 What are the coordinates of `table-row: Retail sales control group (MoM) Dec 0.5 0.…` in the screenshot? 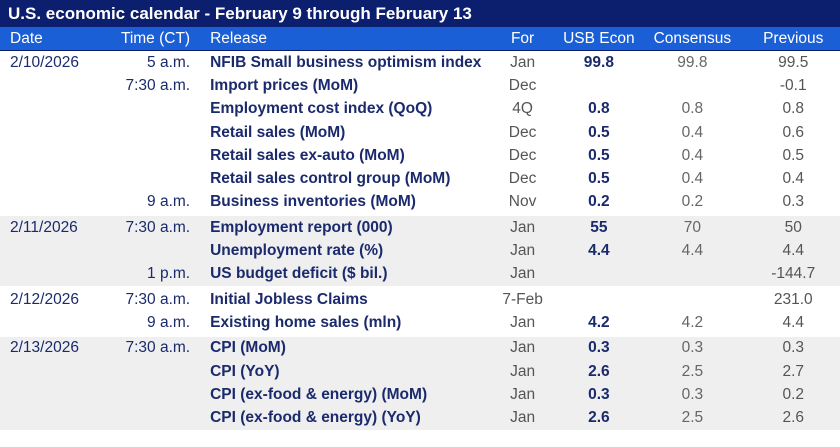 It's located at (420, 179).